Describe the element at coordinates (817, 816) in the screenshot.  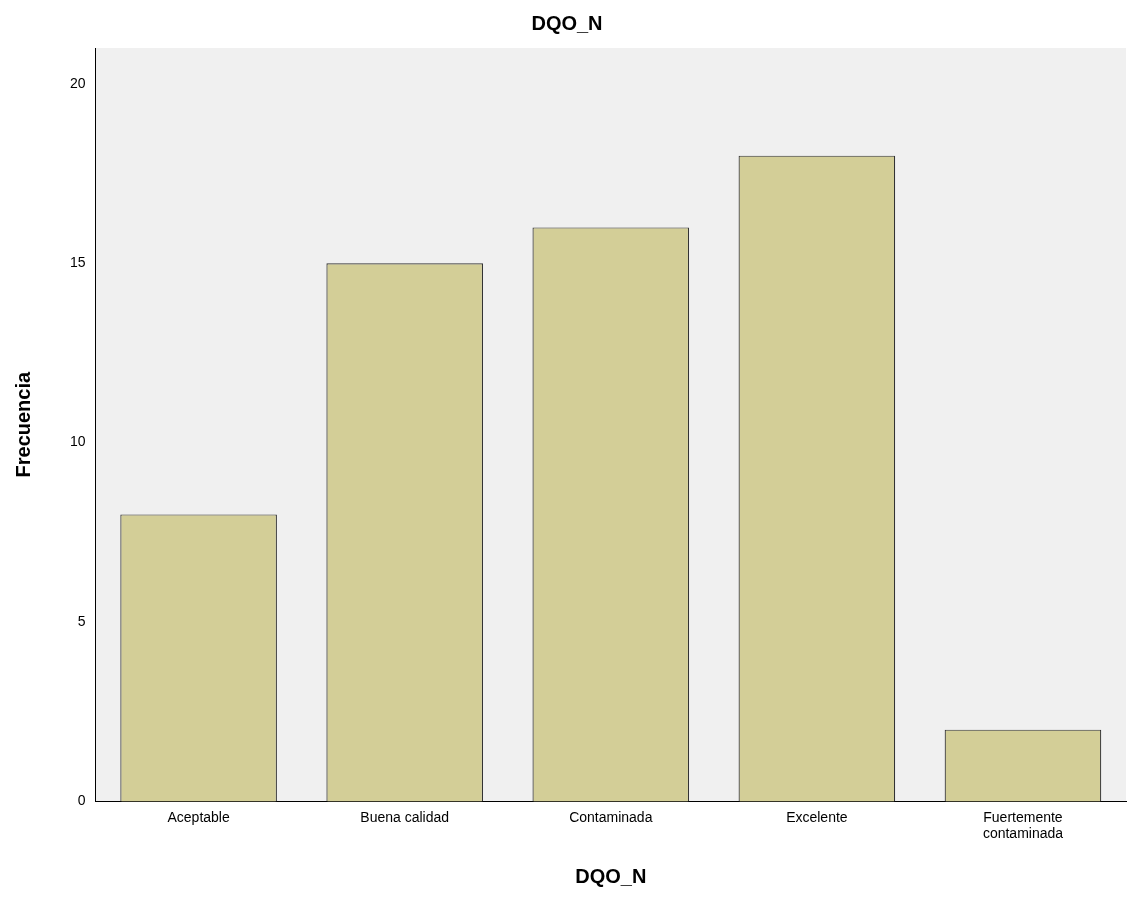
I see `x-tick-label: Excelente` at that location.